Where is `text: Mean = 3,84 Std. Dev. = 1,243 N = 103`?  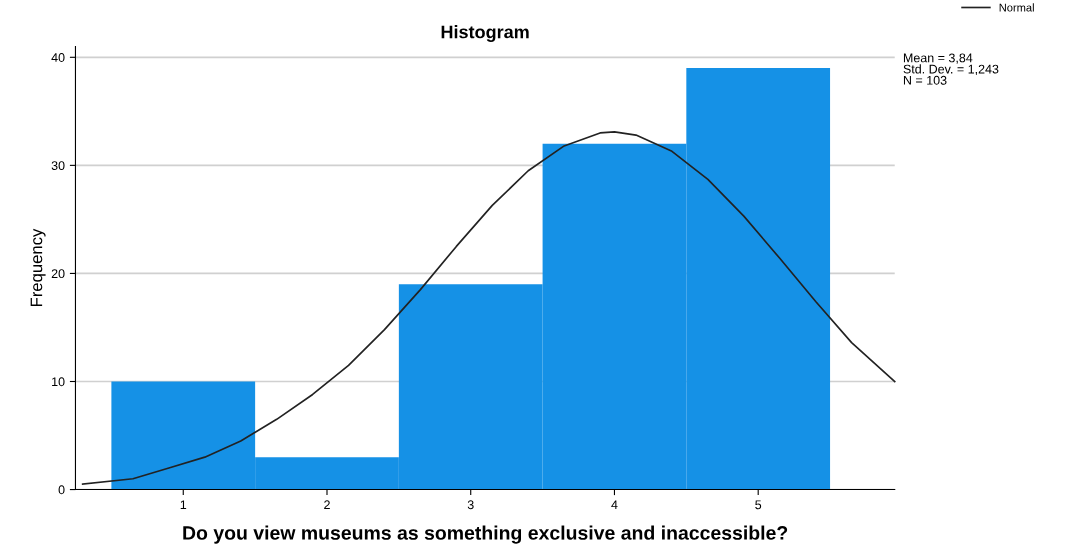
text: Mean = 3,84 Std. Dev. = 1,243 N = 103 is located at coordinates (951, 69).